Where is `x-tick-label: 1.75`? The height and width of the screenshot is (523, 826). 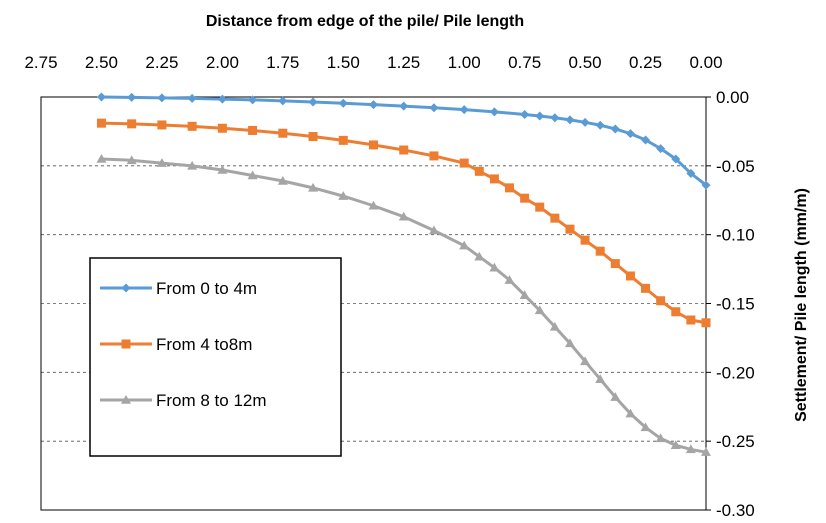 x-tick-label: 1.75 is located at coordinates (282, 62).